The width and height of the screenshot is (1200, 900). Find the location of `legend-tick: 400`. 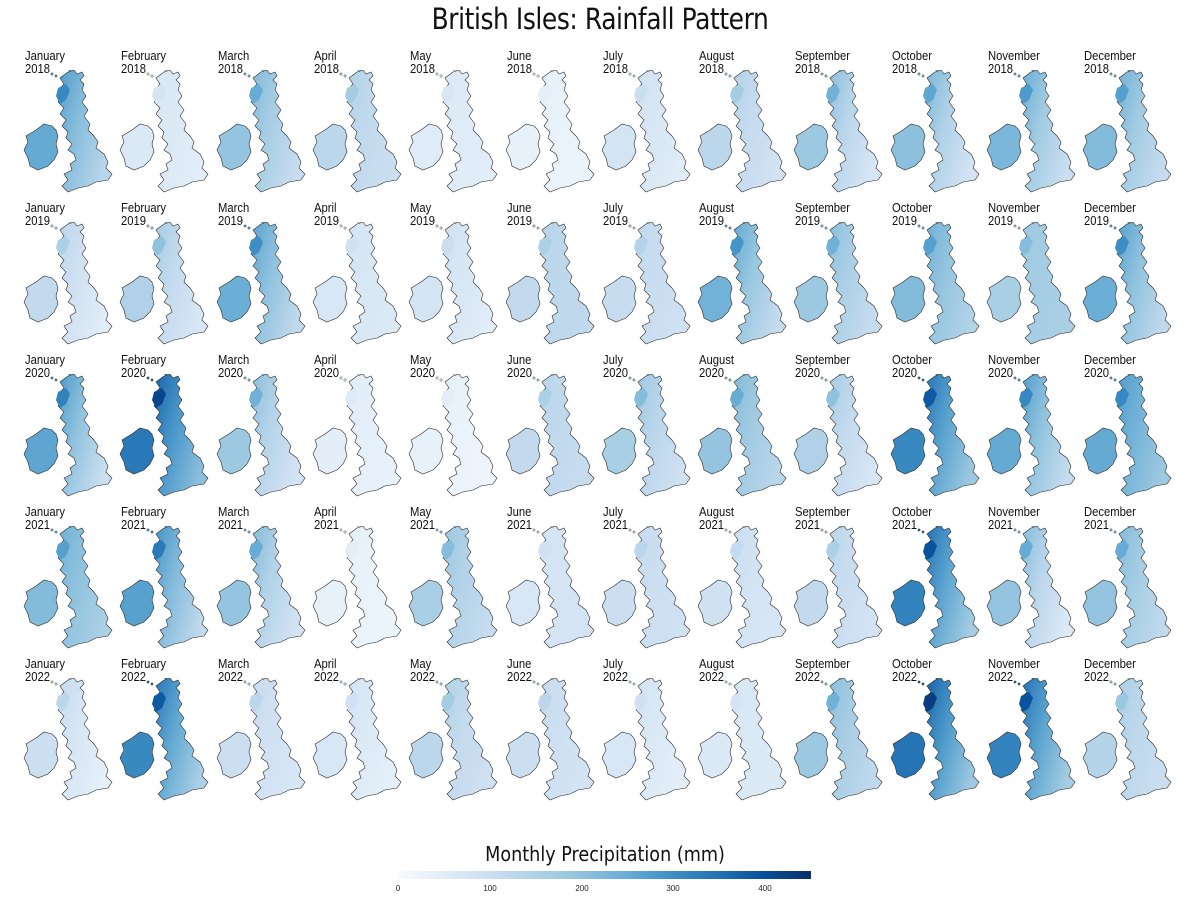

legend-tick: 400 is located at coordinates (765, 888).